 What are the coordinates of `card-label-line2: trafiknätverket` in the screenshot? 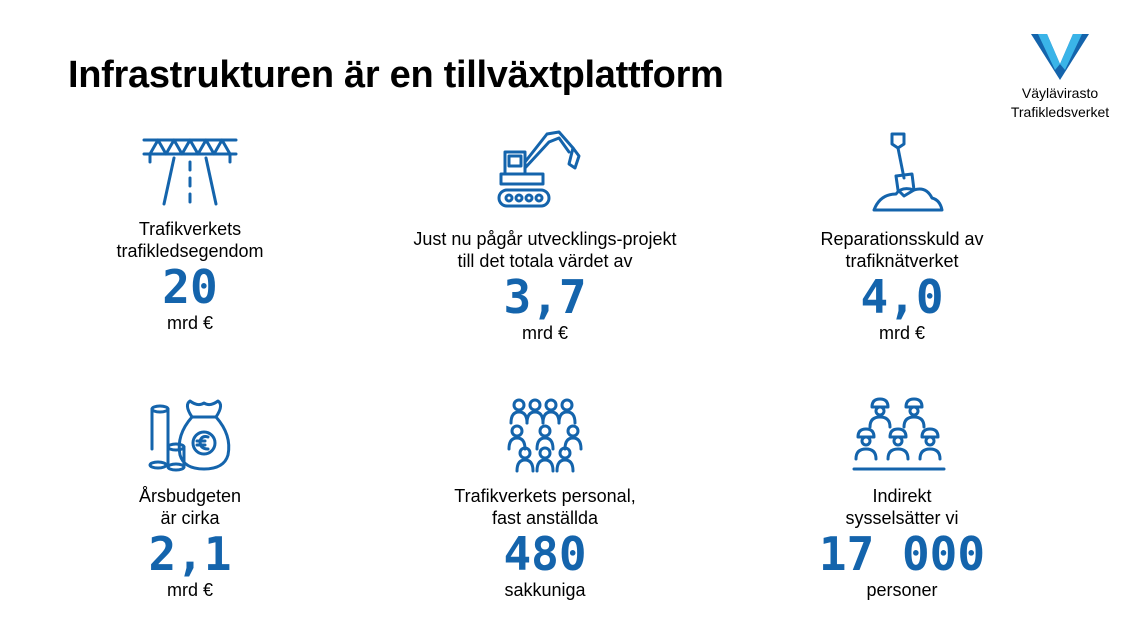 It's located at (902, 261).